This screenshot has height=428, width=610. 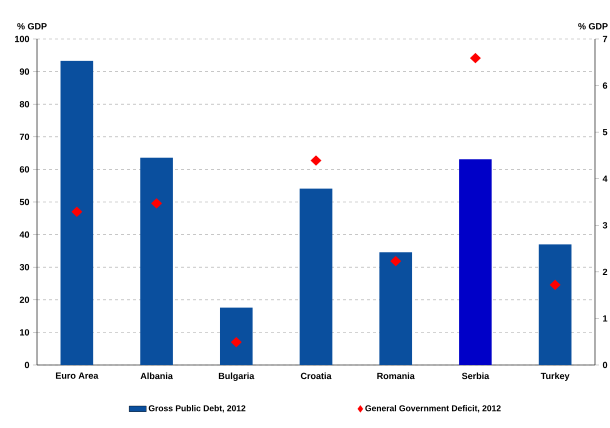 What do you see at coordinates (605, 85) in the screenshot?
I see `y2-tick-label: 6` at bounding box center [605, 85].